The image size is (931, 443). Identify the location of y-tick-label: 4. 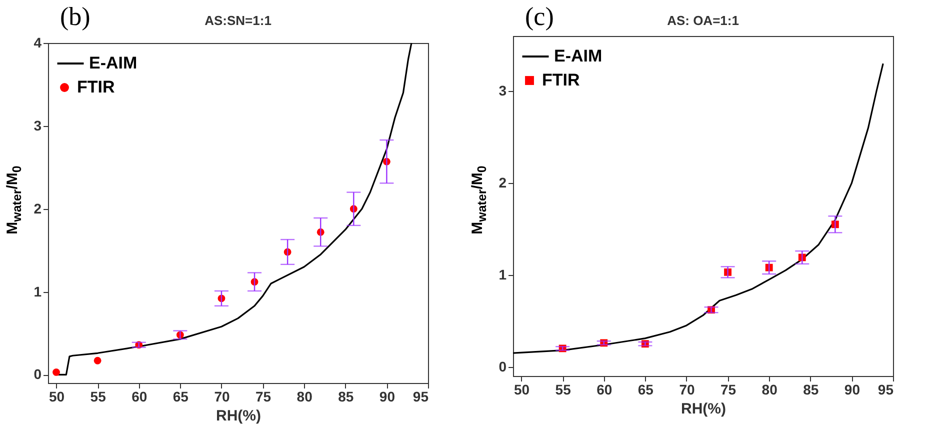
(38, 42).